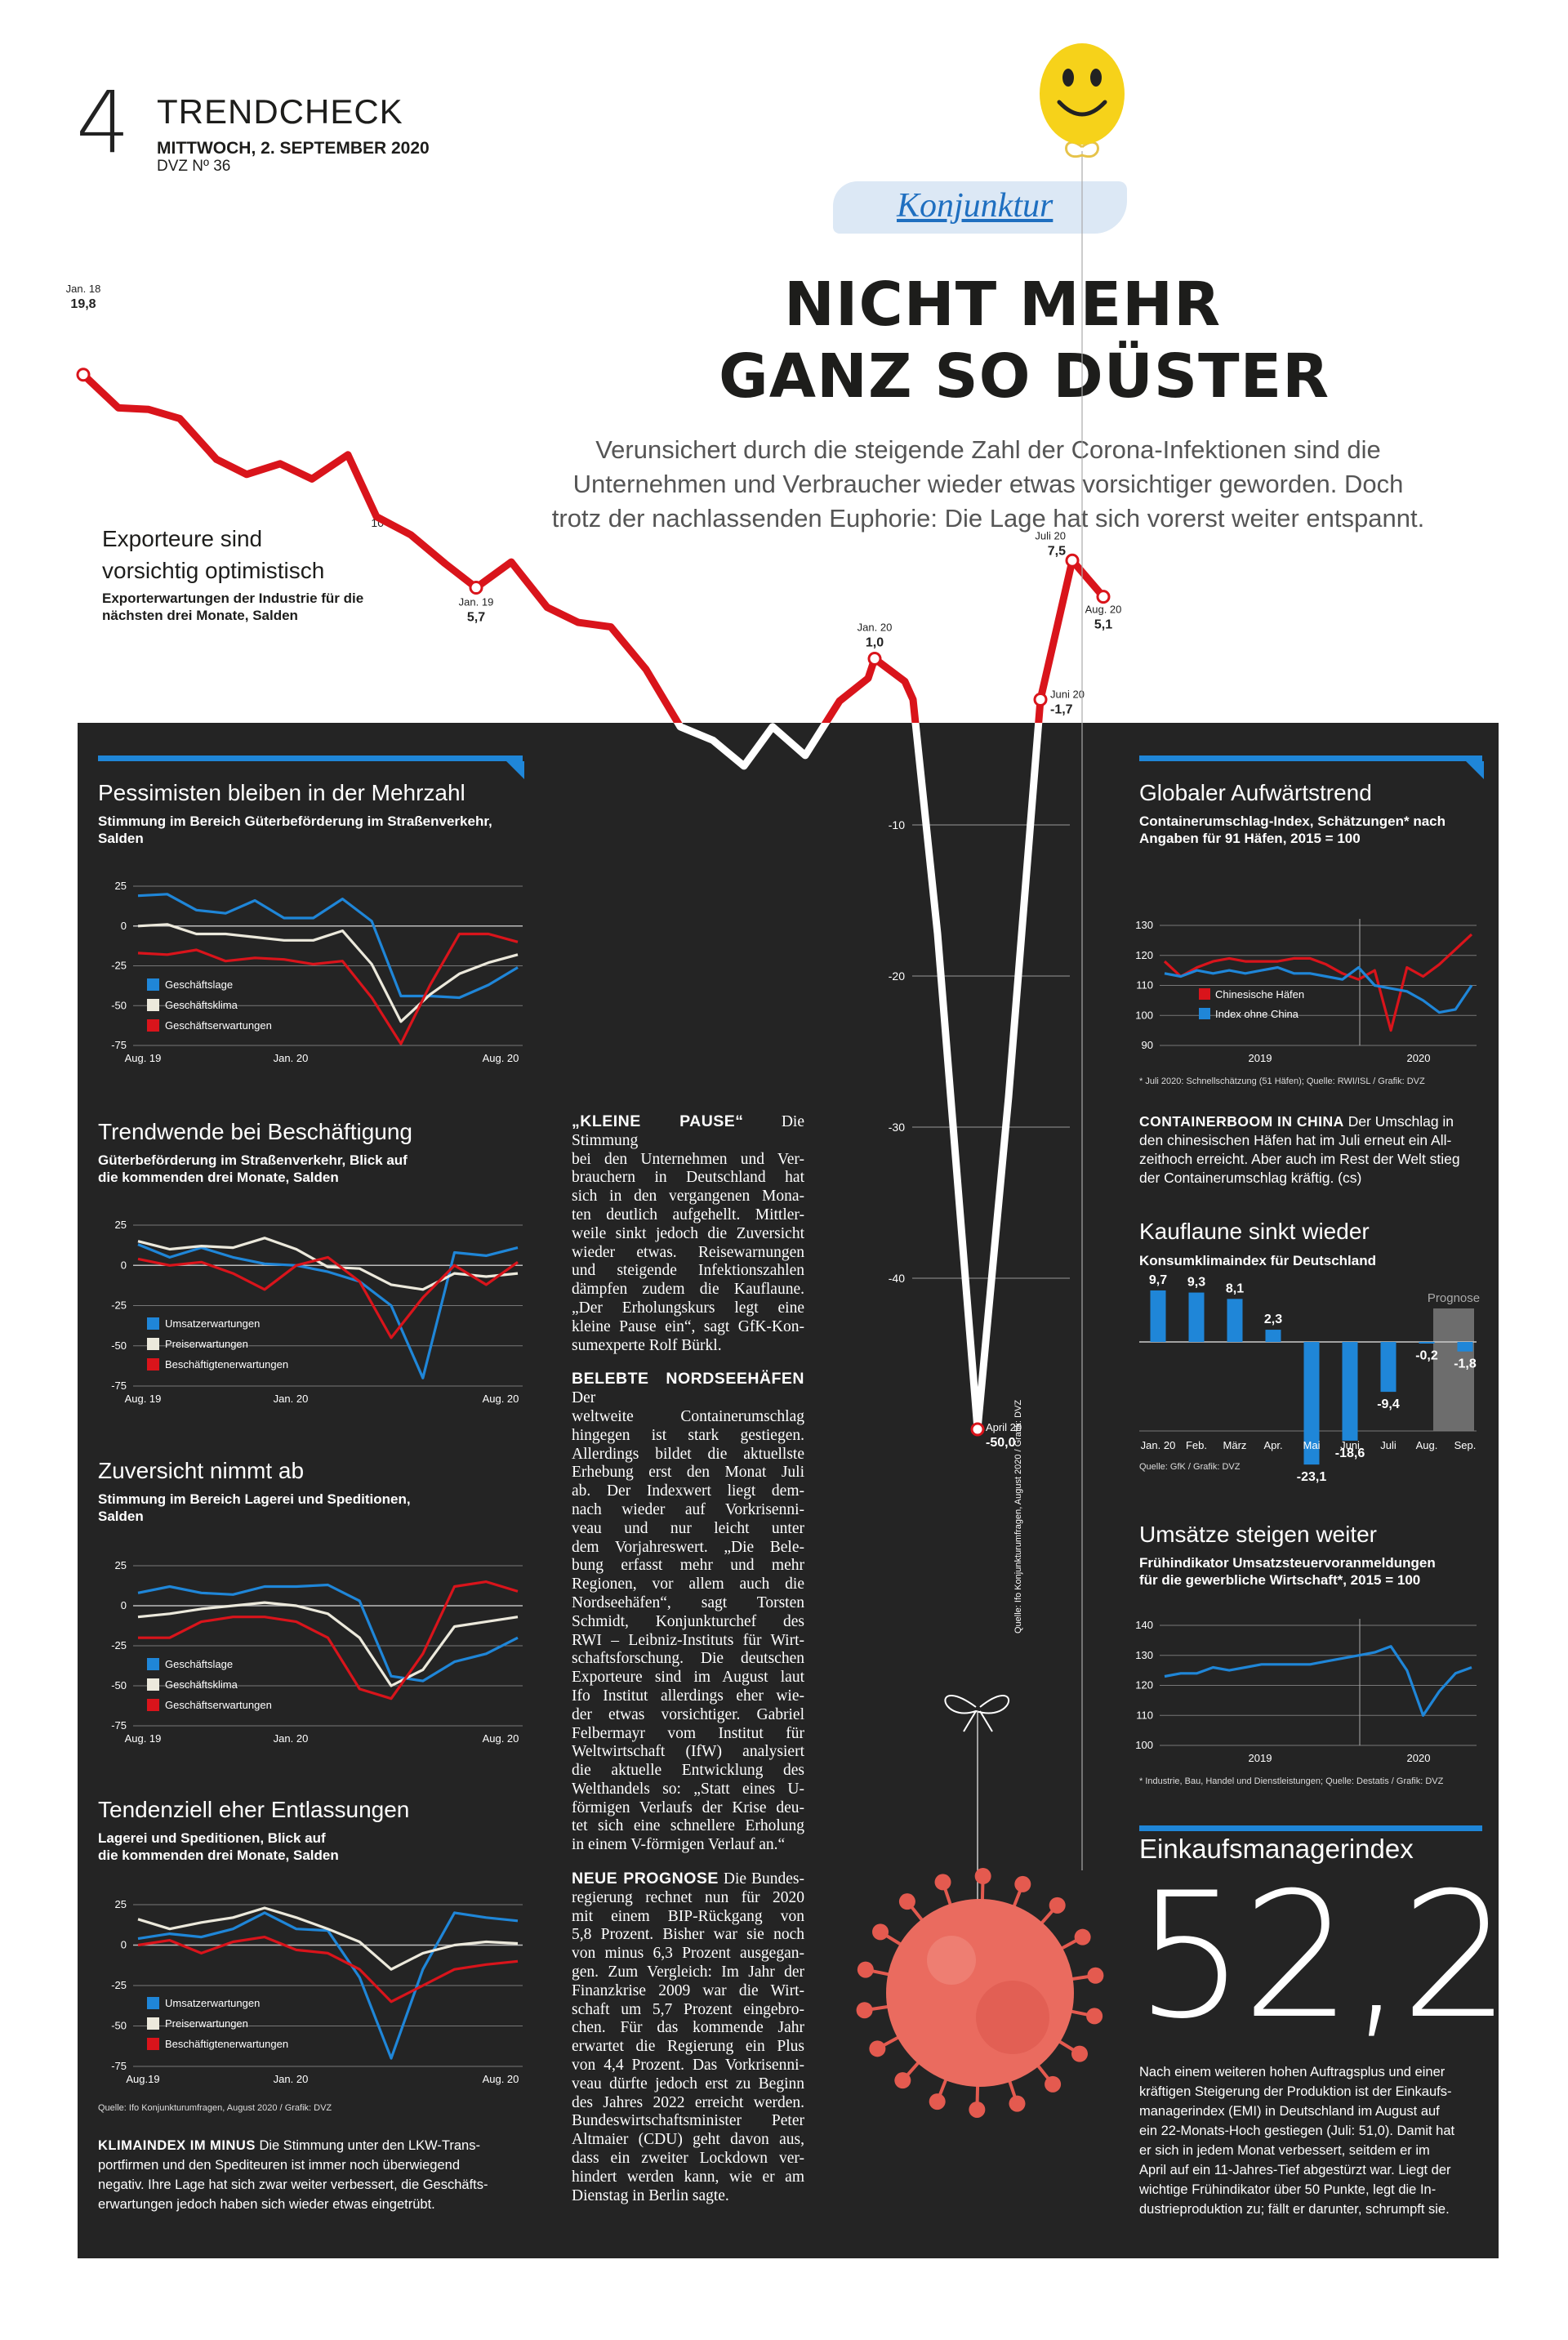  What do you see at coordinates (688, 1326) in the screenshot?
I see `article-line: kleine Pause ein“, sagt GfK-Kon-` at bounding box center [688, 1326].